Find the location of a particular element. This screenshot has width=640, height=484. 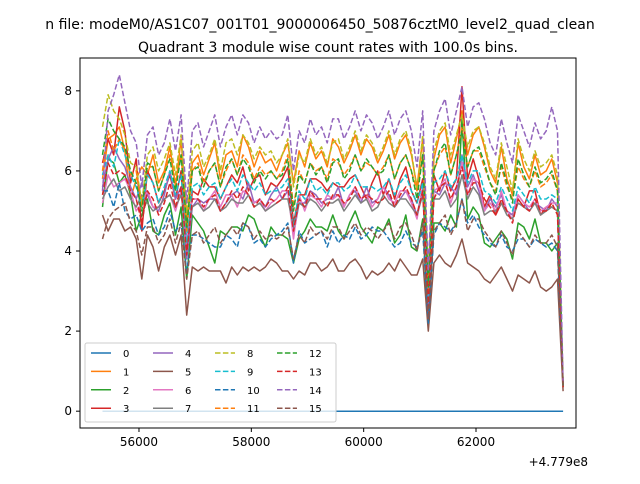

legend-label-11: 11 is located at coordinates (253, 409).